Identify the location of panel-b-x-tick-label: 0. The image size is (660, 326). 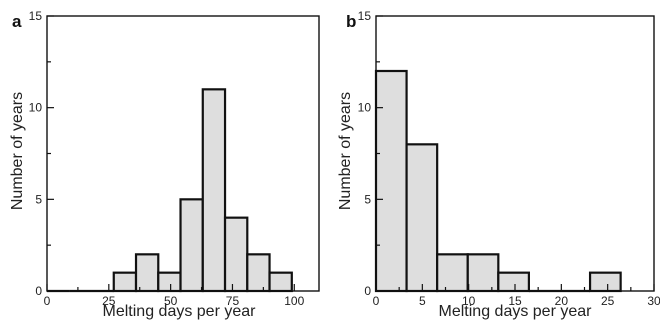
(376, 301).